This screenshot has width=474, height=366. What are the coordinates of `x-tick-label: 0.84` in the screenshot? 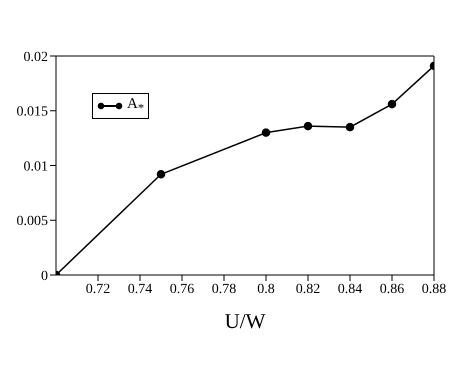 It's located at (350, 289).